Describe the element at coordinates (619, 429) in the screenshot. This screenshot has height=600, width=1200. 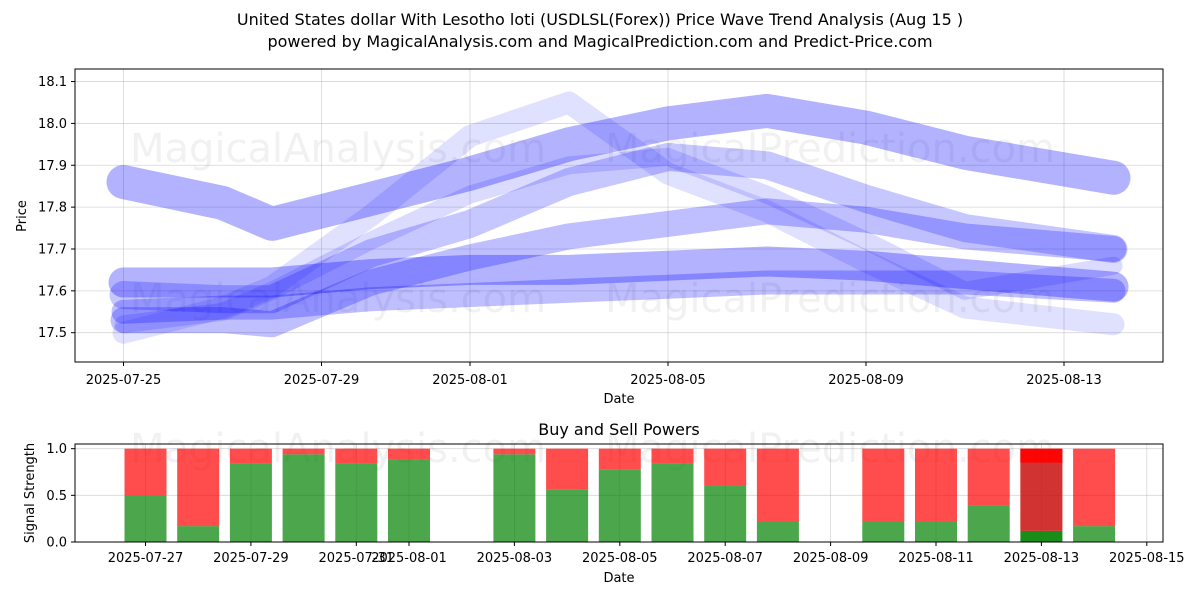
I see `power-chart-title: Buy and Sell Powers` at that location.